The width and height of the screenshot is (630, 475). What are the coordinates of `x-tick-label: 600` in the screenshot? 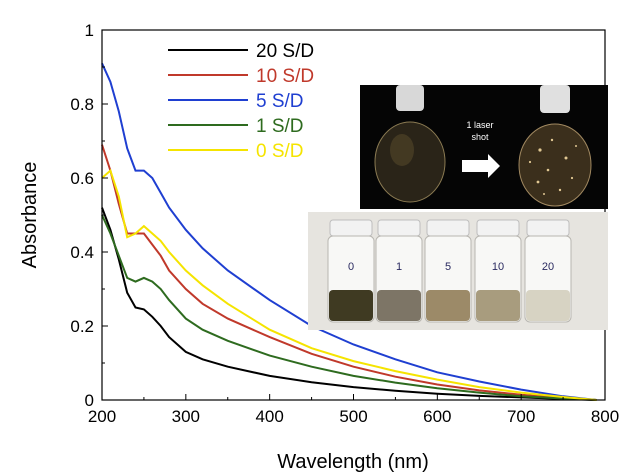 It's located at (437, 416).